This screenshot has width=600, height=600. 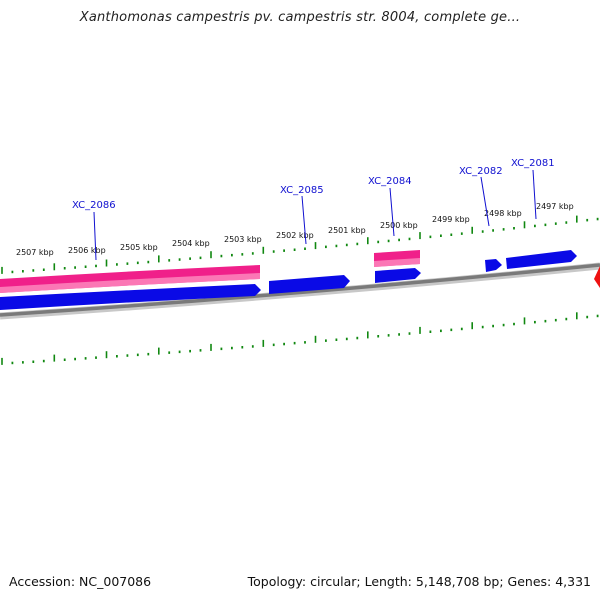 What do you see at coordinates (493, 265) in the screenshot?
I see `gene-xc-2082-feature` at bounding box center [493, 265].